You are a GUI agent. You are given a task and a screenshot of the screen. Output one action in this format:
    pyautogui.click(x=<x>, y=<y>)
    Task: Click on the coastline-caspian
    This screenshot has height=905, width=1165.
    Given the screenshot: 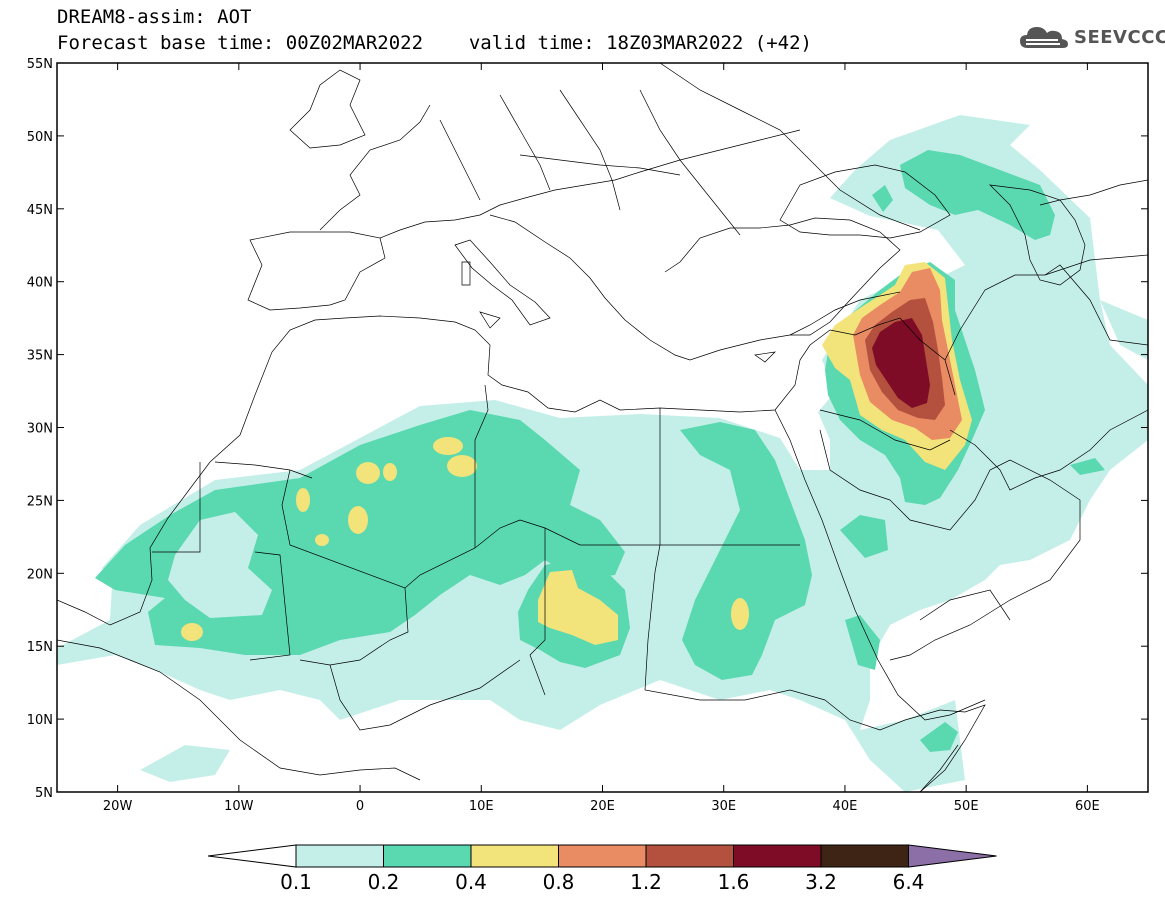 What is the action you would take?
    pyautogui.click(x=1037, y=235)
    